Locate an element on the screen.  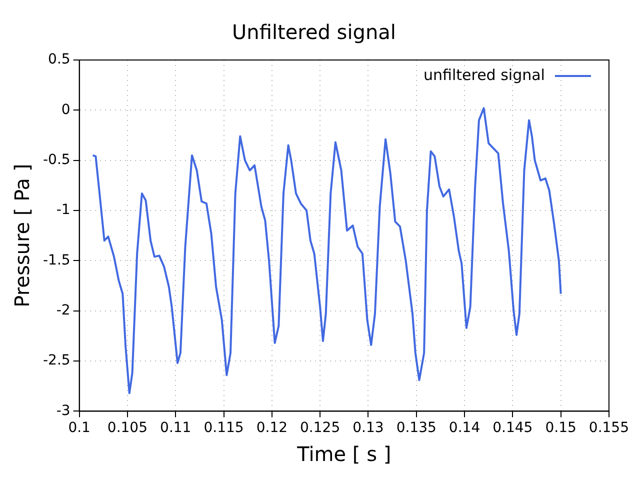
x-tick-label: 0.15 is located at coordinates (560, 428).